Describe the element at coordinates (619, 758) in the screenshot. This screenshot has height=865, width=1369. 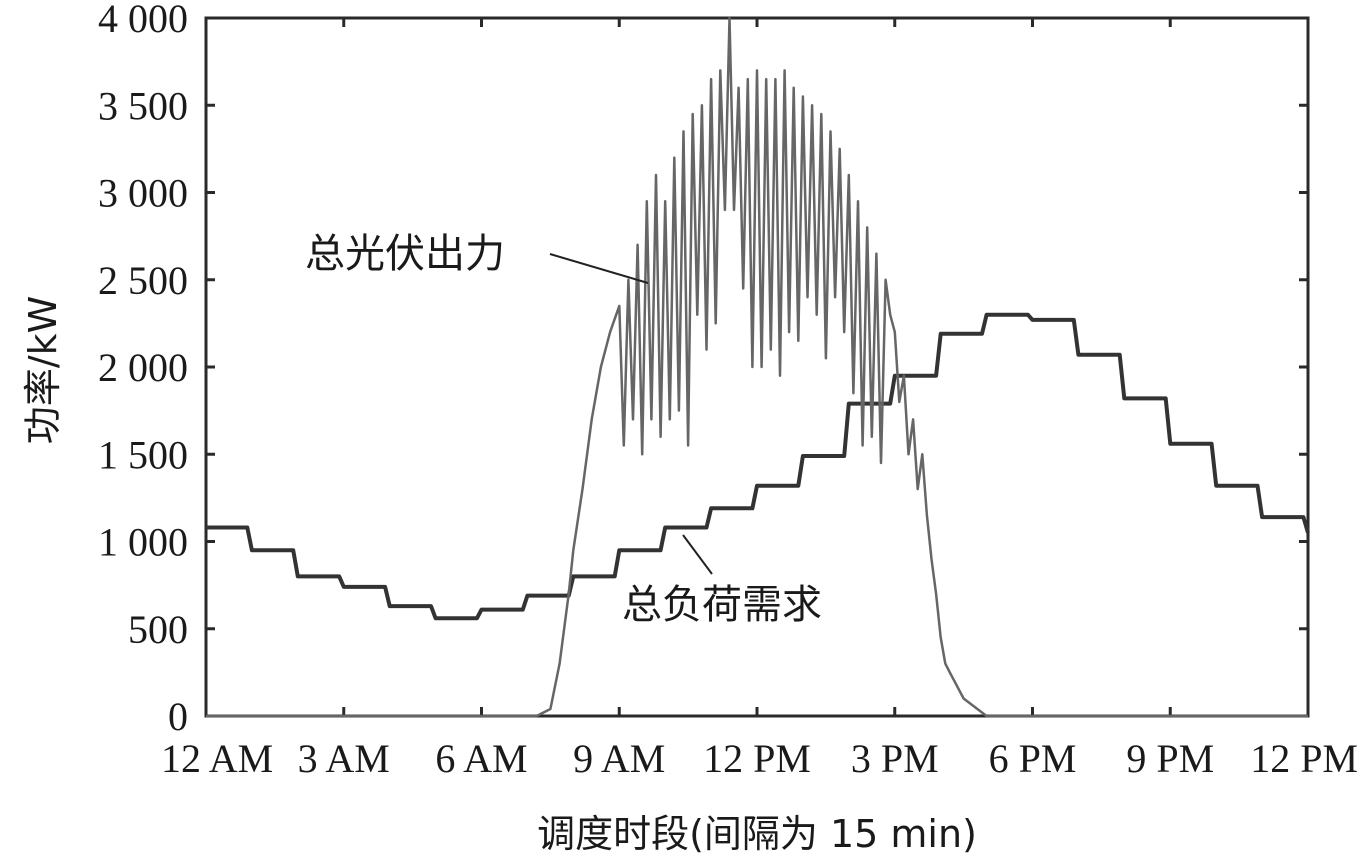
I see `x-tick-label: 9 AM` at that location.